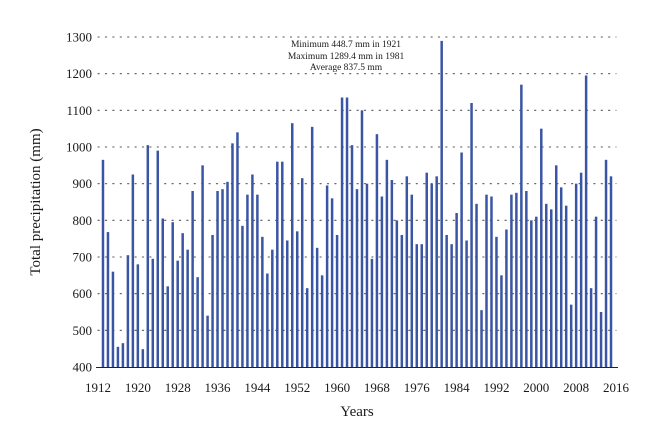  I want to click on y-tick-label: 800, so click(83, 220).